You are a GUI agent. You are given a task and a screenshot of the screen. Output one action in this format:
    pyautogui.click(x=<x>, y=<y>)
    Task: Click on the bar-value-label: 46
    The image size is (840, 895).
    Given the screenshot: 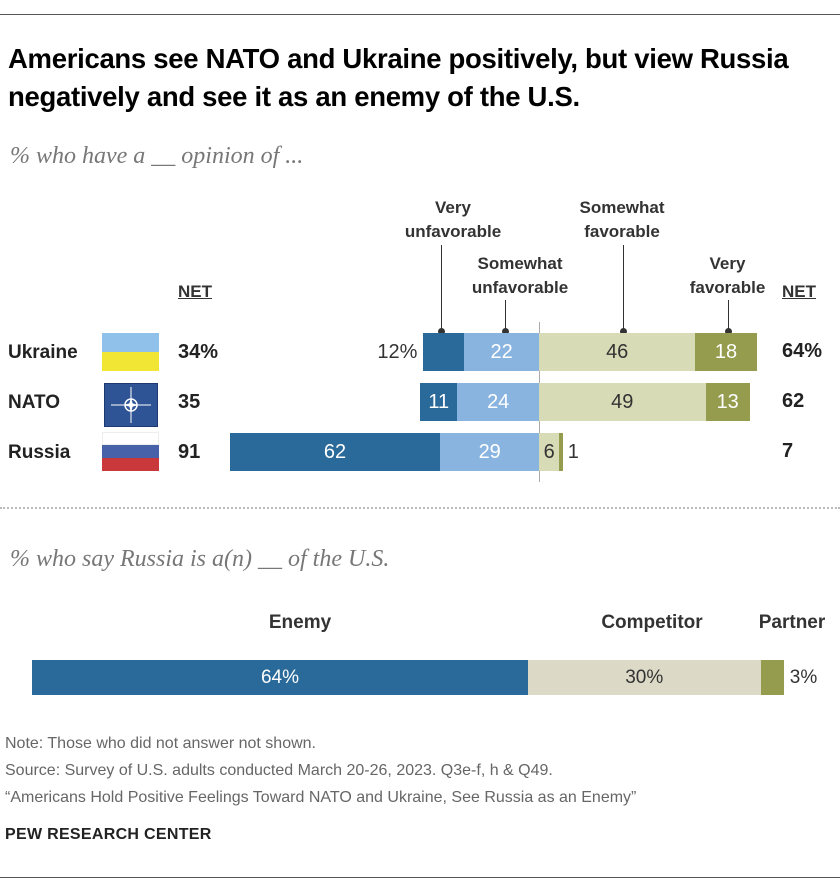 What is the action you would take?
    pyautogui.click(x=617, y=352)
    